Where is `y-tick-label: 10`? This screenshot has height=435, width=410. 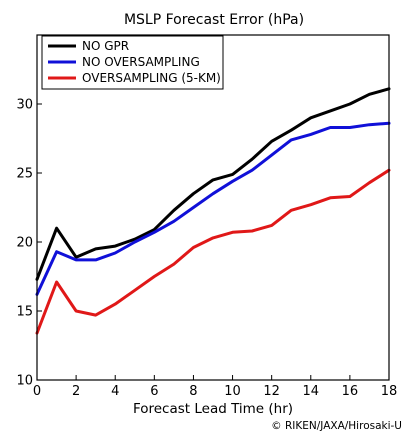
y-tick-label: 10 is located at coordinates (24, 381).